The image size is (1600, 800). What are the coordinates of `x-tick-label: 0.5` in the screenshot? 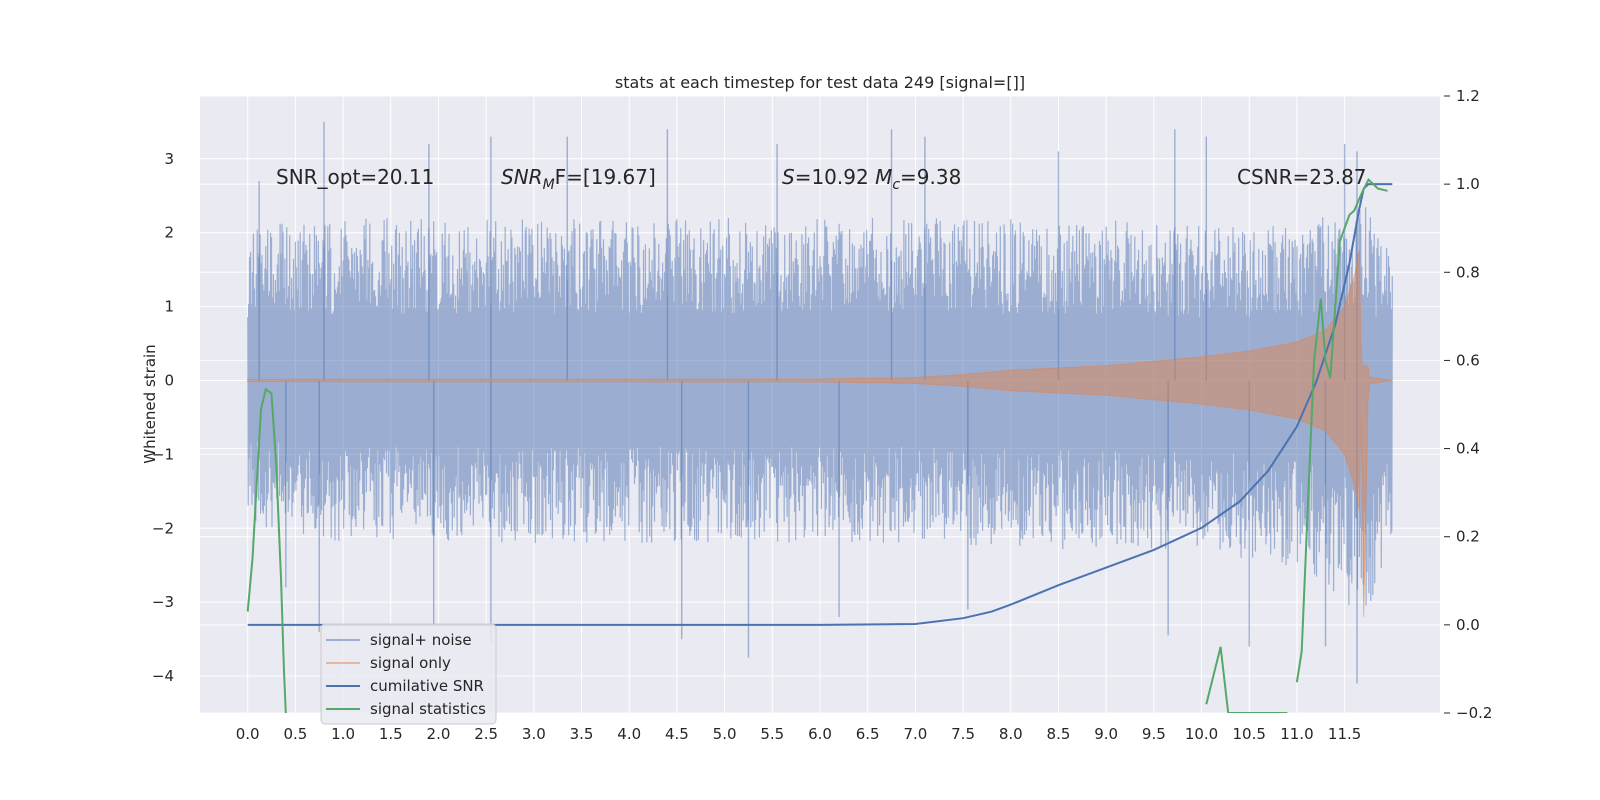 It's located at (295, 734).